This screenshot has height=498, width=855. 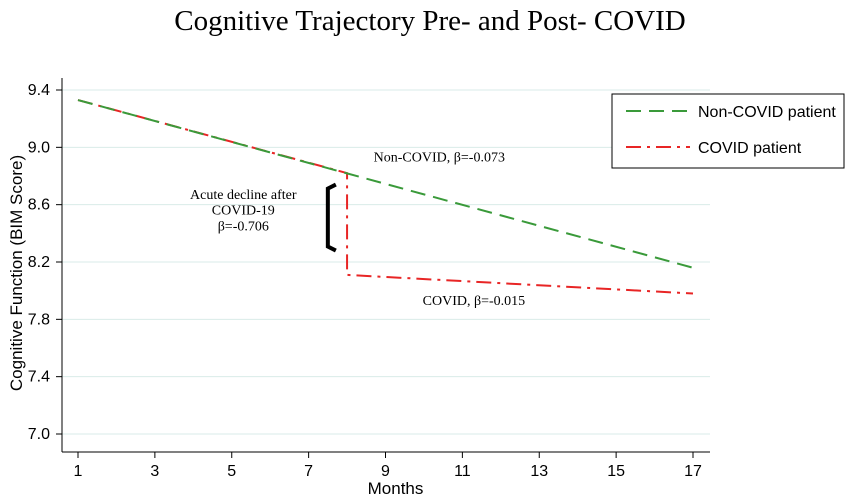 What do you see at coordinates (693, 471) in the screenshot?
I see `x-tick-label: 17` at bounding box center [693, 471].